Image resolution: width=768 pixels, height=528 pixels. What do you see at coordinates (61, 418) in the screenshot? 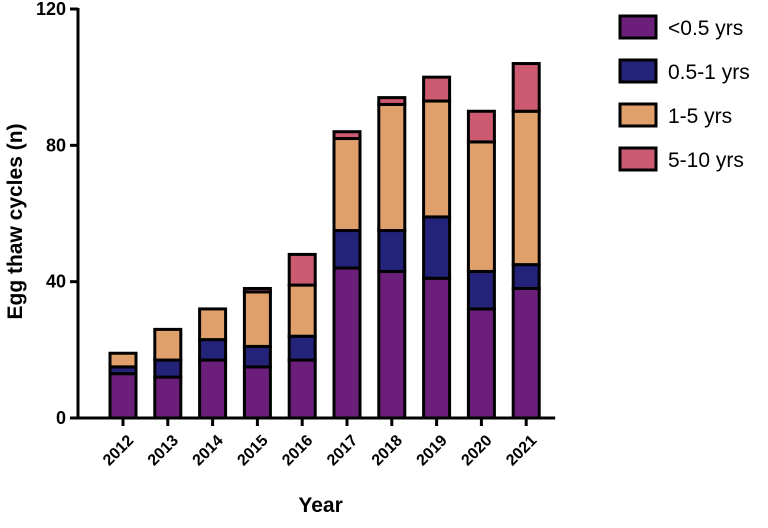
I see `y-tick-label: 0` at bounding box center [61, 418].